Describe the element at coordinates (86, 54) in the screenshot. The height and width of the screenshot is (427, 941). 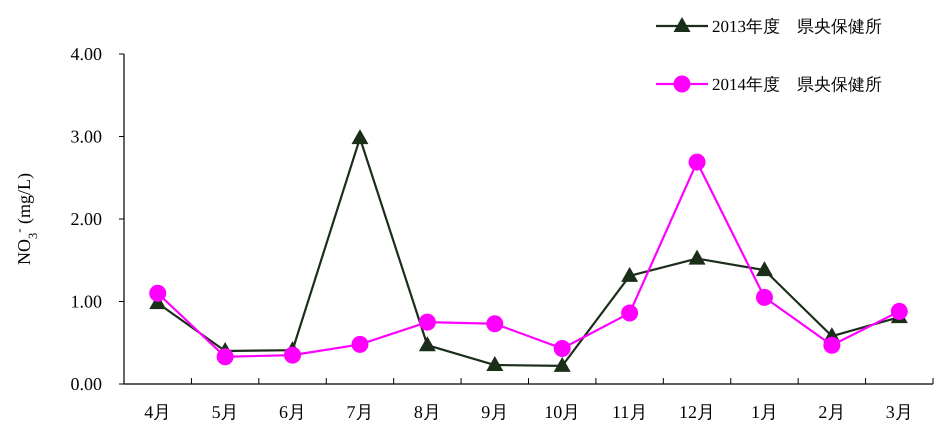
I see `y-tick-label: 4.00` at that location.